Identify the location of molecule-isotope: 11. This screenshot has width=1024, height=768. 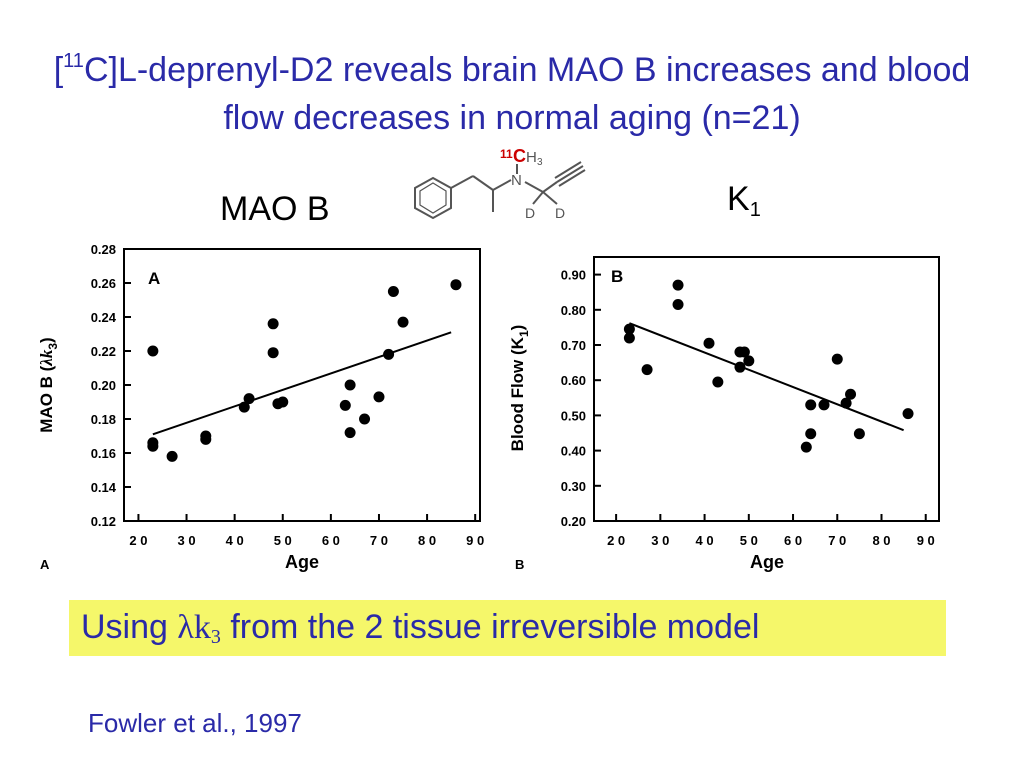
(506, 154).